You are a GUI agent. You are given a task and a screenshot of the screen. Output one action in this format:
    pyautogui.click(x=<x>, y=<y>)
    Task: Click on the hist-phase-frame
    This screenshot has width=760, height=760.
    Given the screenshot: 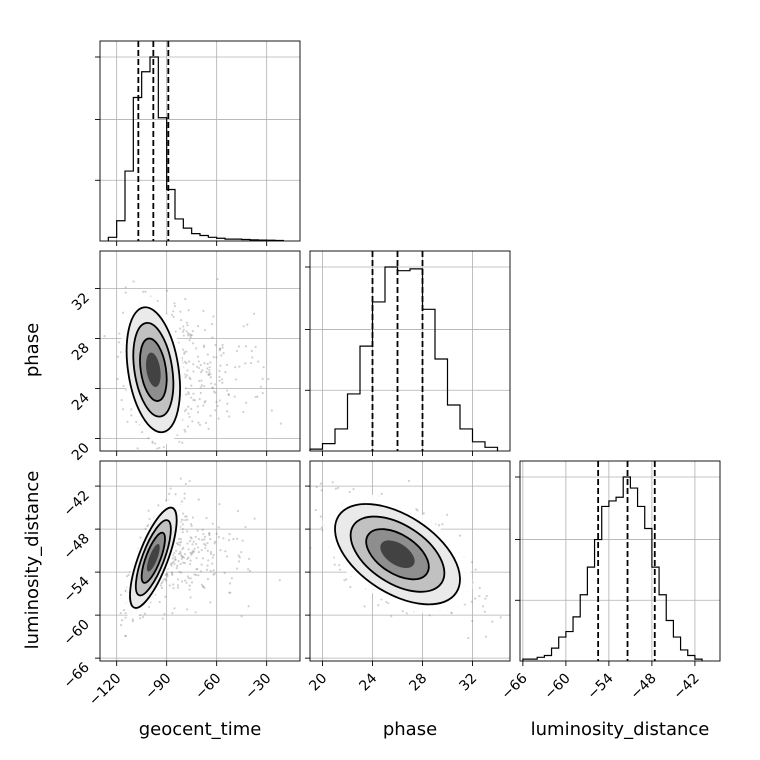 What is the action you would take?
    pyautogui.click(x=410, y=351)
    